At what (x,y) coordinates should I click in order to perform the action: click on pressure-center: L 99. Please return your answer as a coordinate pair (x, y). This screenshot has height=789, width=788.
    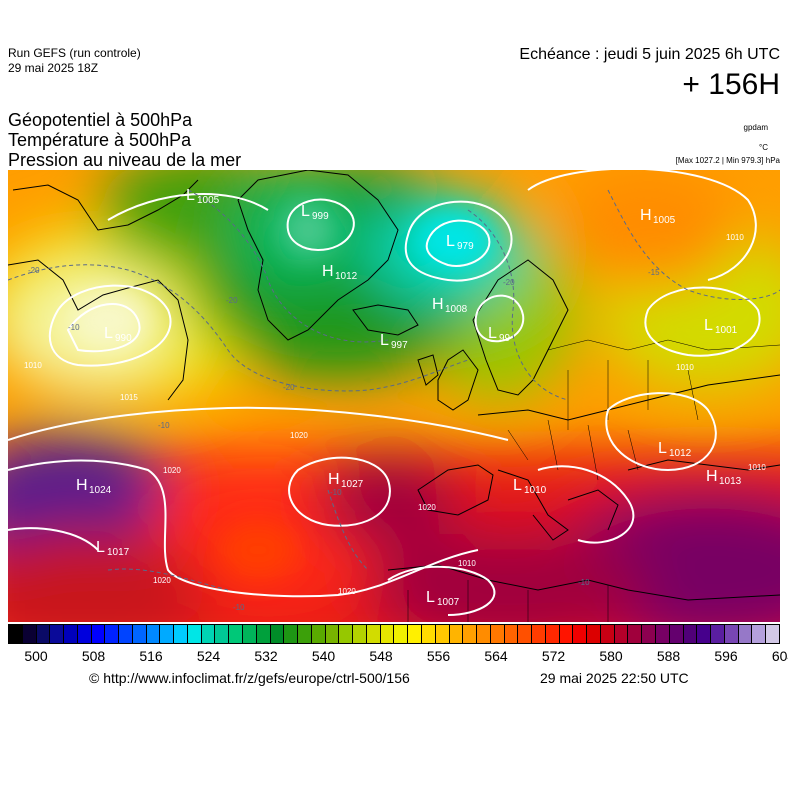
    Looking at the image, I should click on (499, 334).